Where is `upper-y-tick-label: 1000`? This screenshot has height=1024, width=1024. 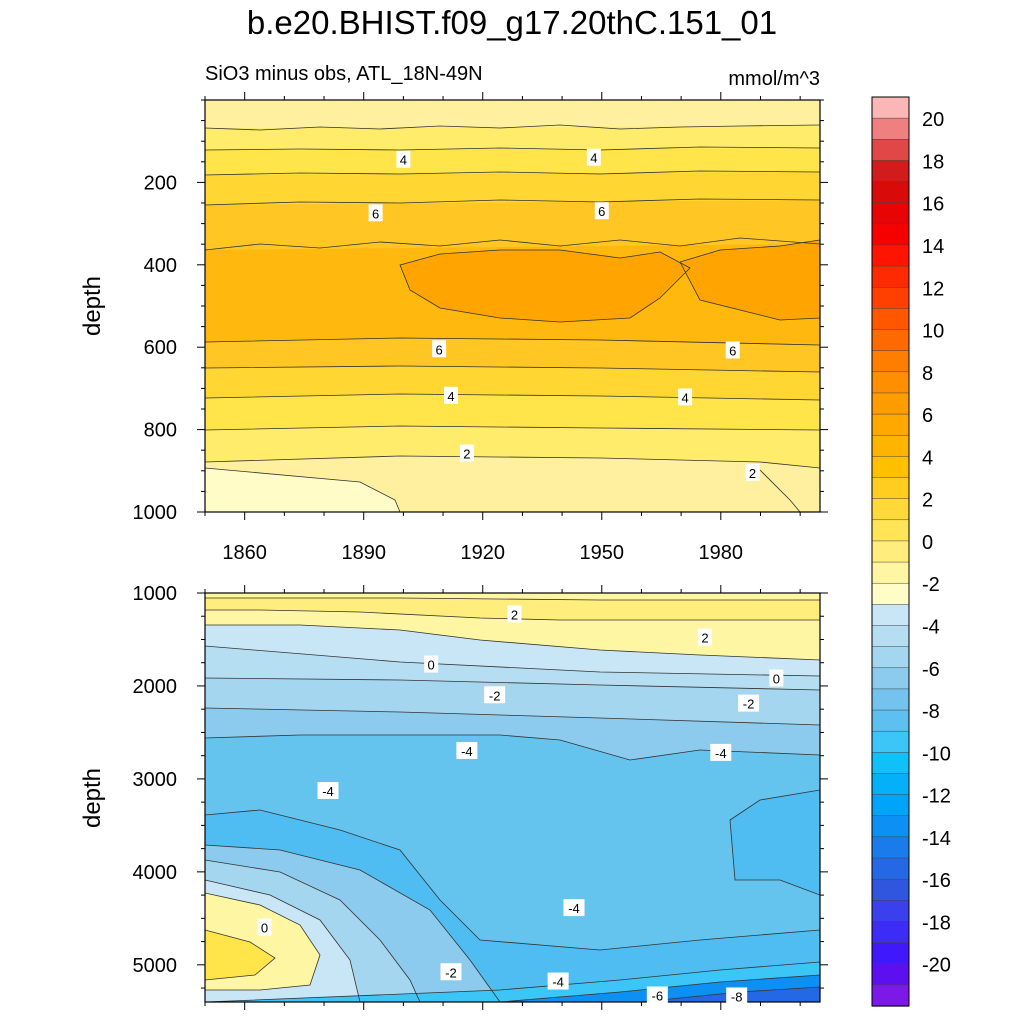 upper-y-tick-label: 1000 is located at coordinates (155, 513).